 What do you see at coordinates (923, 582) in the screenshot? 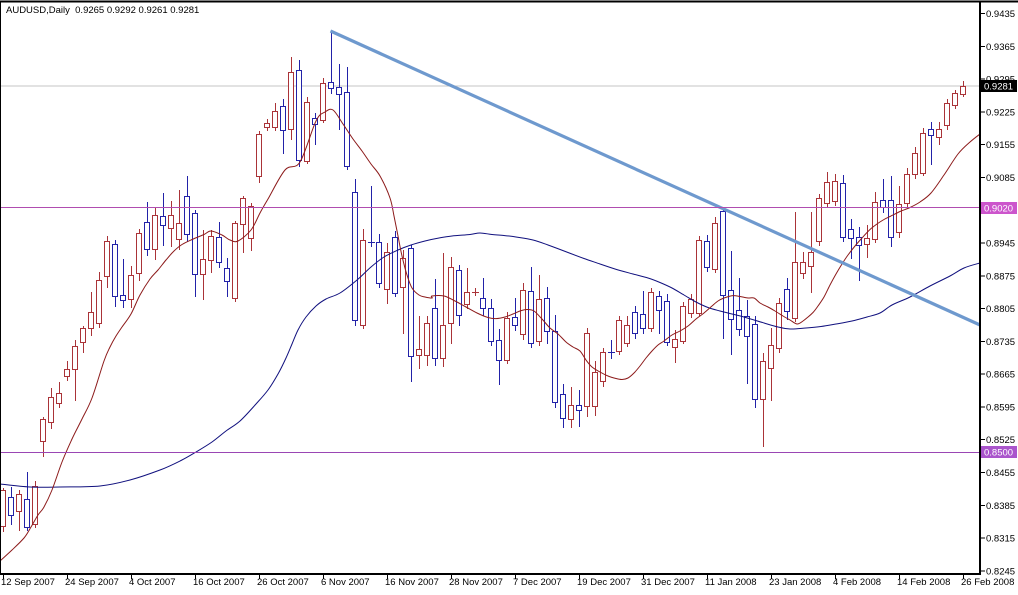
I see `svg-text: 14 Feb 2008` at bounding box center [923, 582].